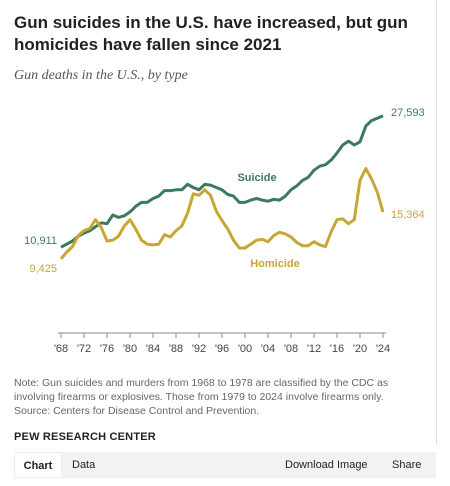 The width and height of the screenshot is (450, 486). What do you see at coordinates (275, 264) in the screenshot?
I see `series-label: Homicide` at bounding box center [275, 264].